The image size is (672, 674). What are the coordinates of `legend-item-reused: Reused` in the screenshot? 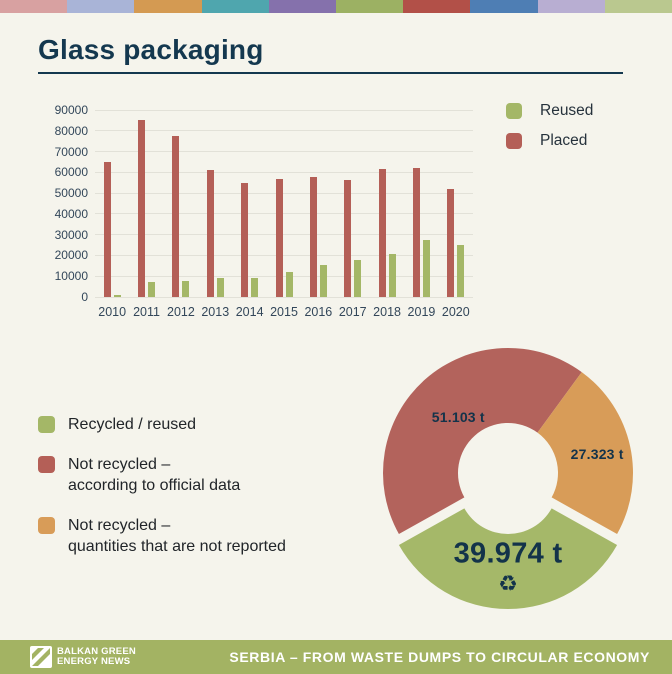 It's located at (549, 111).